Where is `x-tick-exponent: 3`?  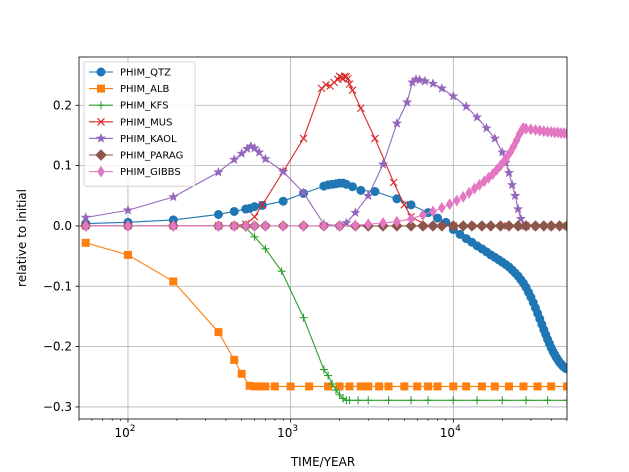 x-tick-exponent: 3 is located at coordinates (295, 429).